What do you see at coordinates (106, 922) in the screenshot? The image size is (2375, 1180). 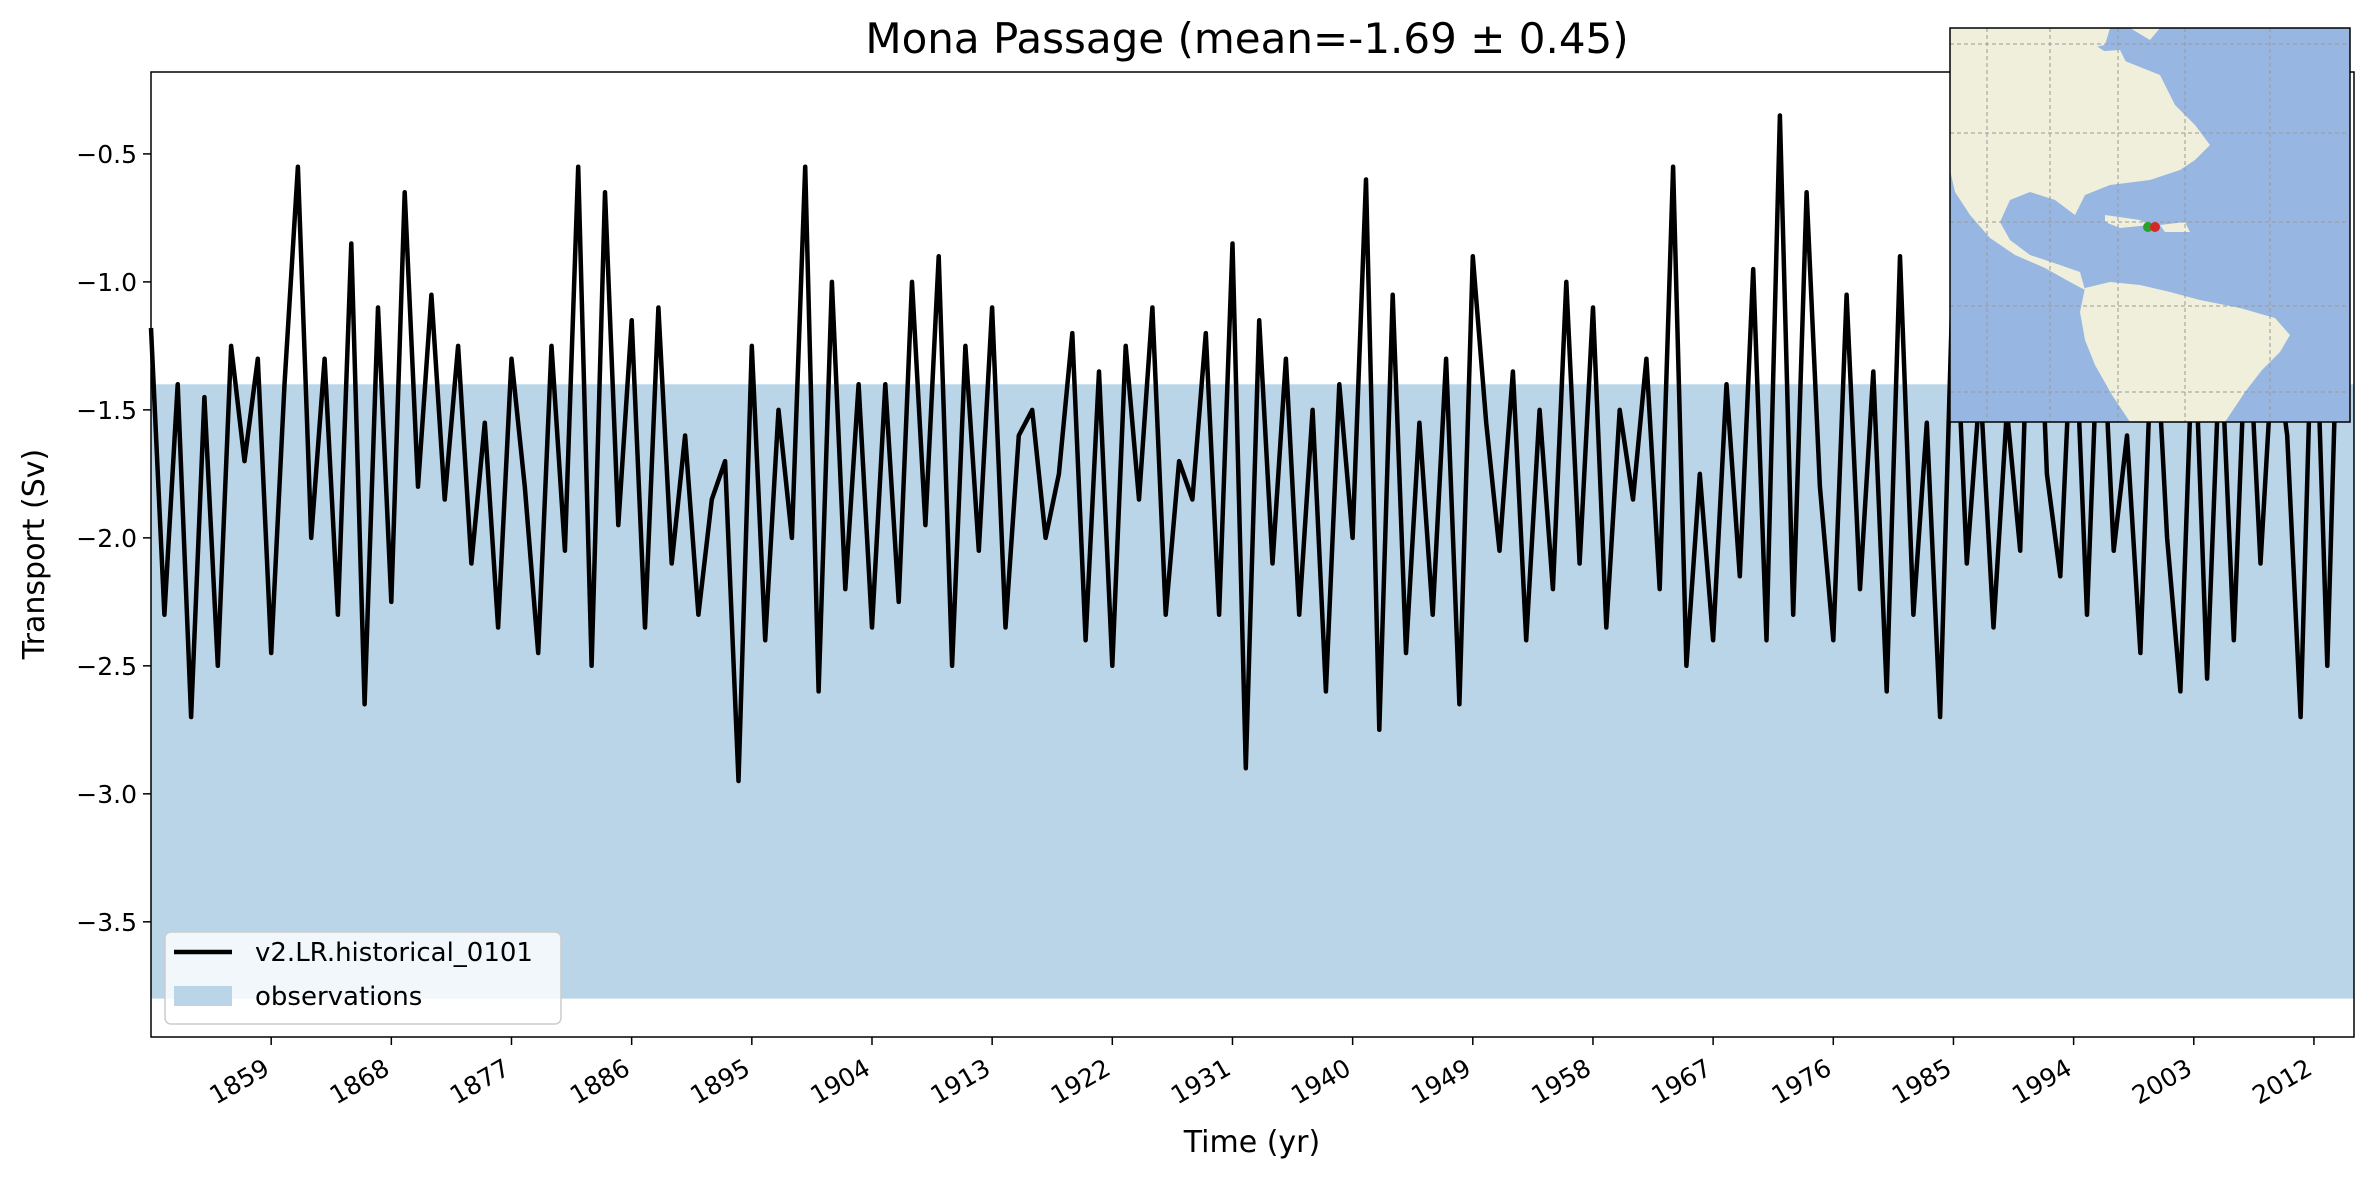 I see `y-tick-label: −3.5` at bounding box center [106, 922].